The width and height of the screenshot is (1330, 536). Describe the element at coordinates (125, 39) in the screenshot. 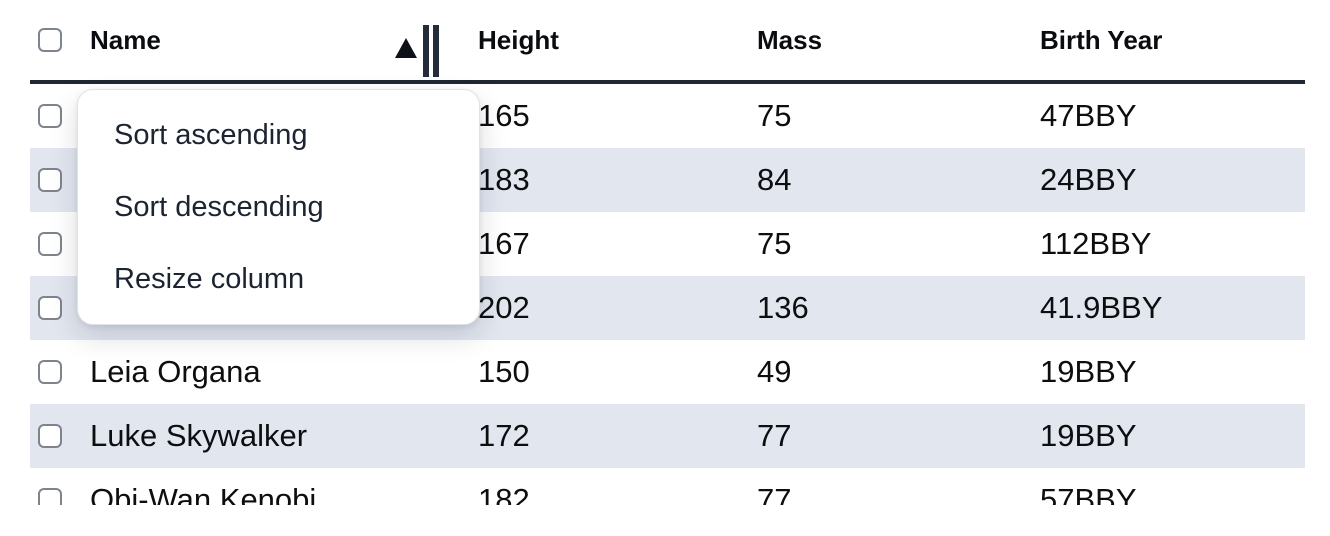

I see `column-header-name: Name` at that location.